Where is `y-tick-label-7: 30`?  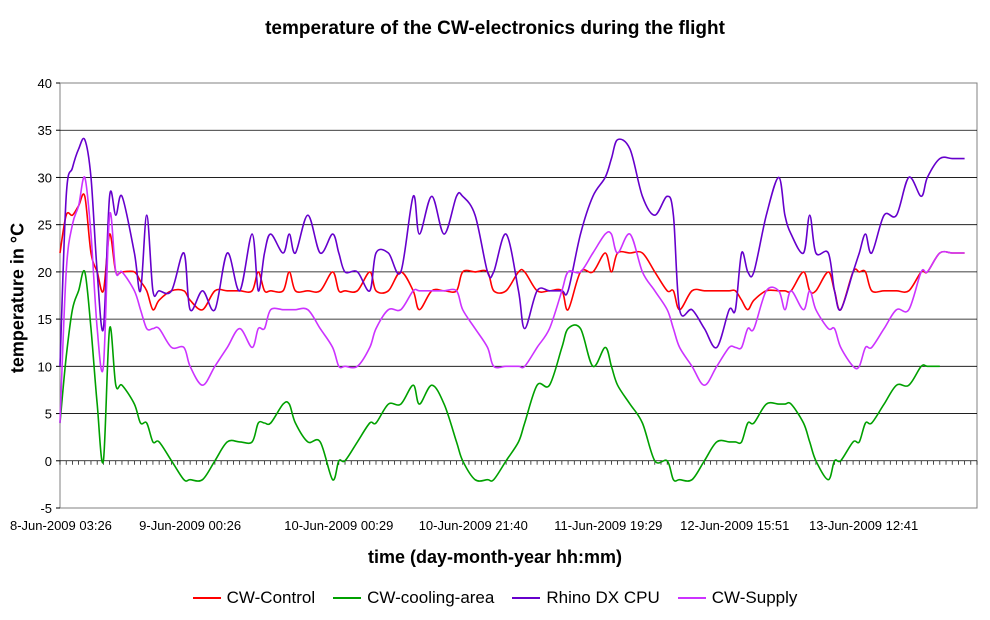
y-tick-label-7: 30 is located at coordinates (45, 177).